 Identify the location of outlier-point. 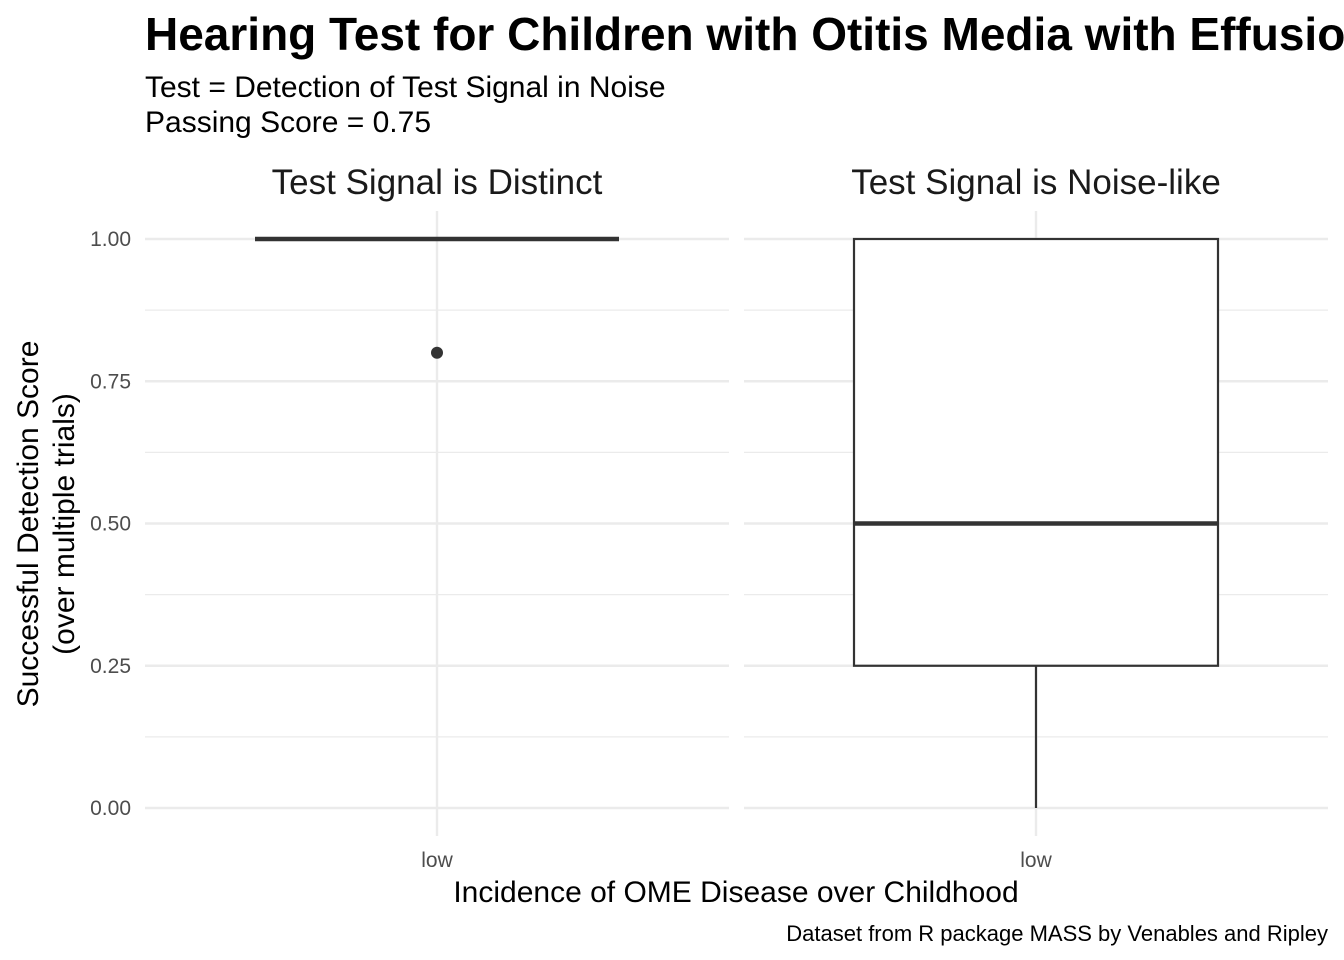
(437, 352).